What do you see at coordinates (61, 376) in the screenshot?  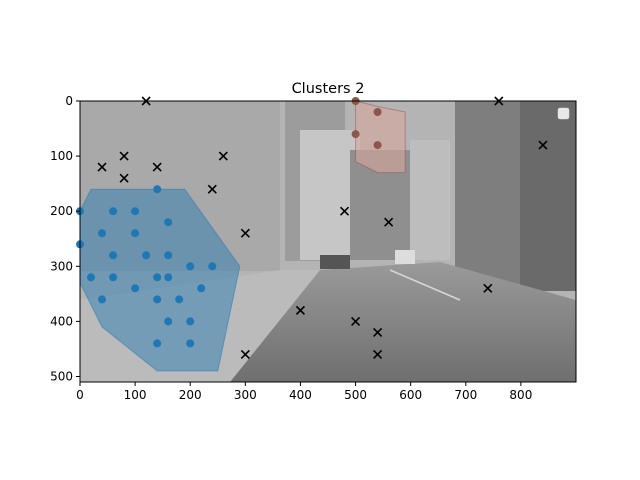 I see `y-tick-label: 500` at bounding box center [61, 376].